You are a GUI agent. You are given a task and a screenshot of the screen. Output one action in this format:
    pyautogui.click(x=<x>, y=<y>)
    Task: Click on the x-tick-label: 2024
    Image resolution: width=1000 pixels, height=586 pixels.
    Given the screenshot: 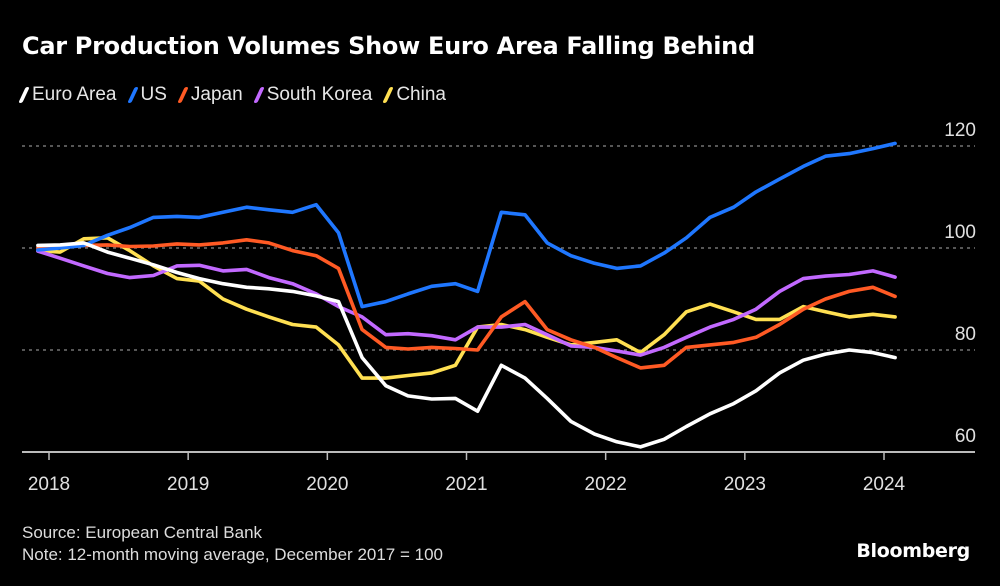 What is the action you would take?
    pyautogui.click(x=884, y=484)
    